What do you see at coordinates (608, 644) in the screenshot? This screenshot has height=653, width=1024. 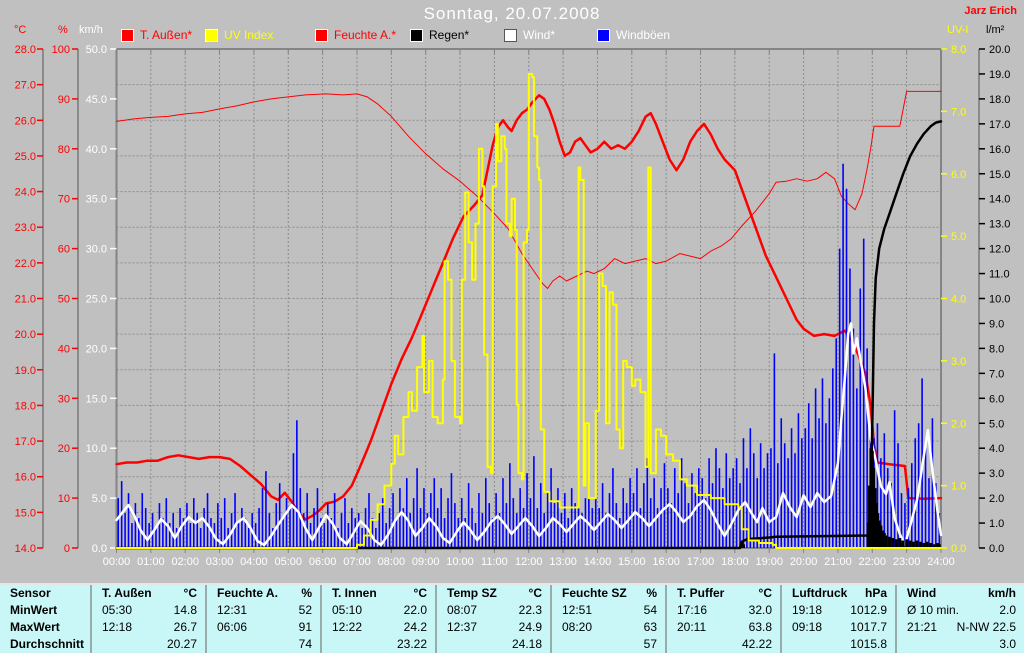 I see `avg-value-row: 57` at bounding box center [608, 644].